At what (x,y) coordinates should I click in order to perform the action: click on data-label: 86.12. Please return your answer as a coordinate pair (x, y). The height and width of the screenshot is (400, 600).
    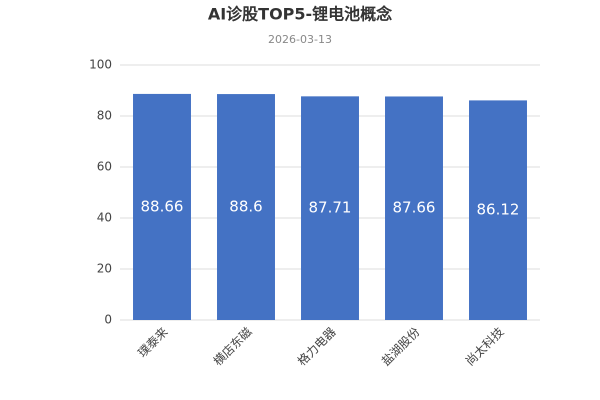
    Looking at the image, I should click on (498, 210).